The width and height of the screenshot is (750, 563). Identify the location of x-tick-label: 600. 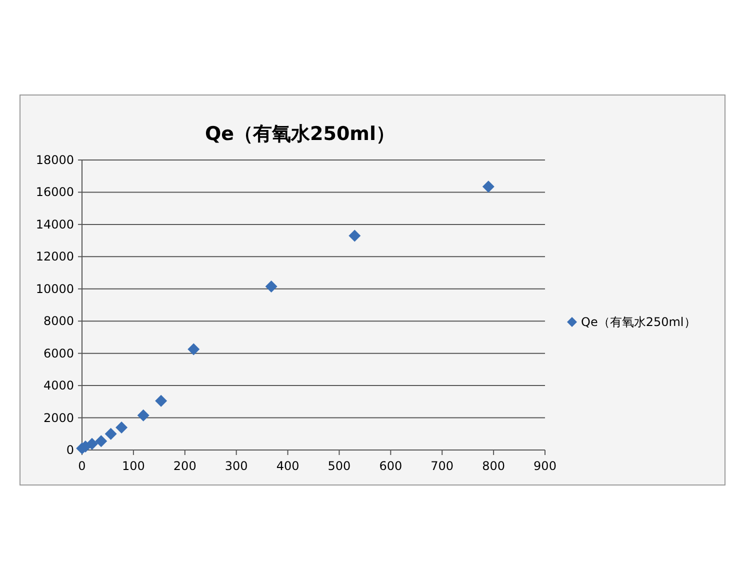
(390, 466).